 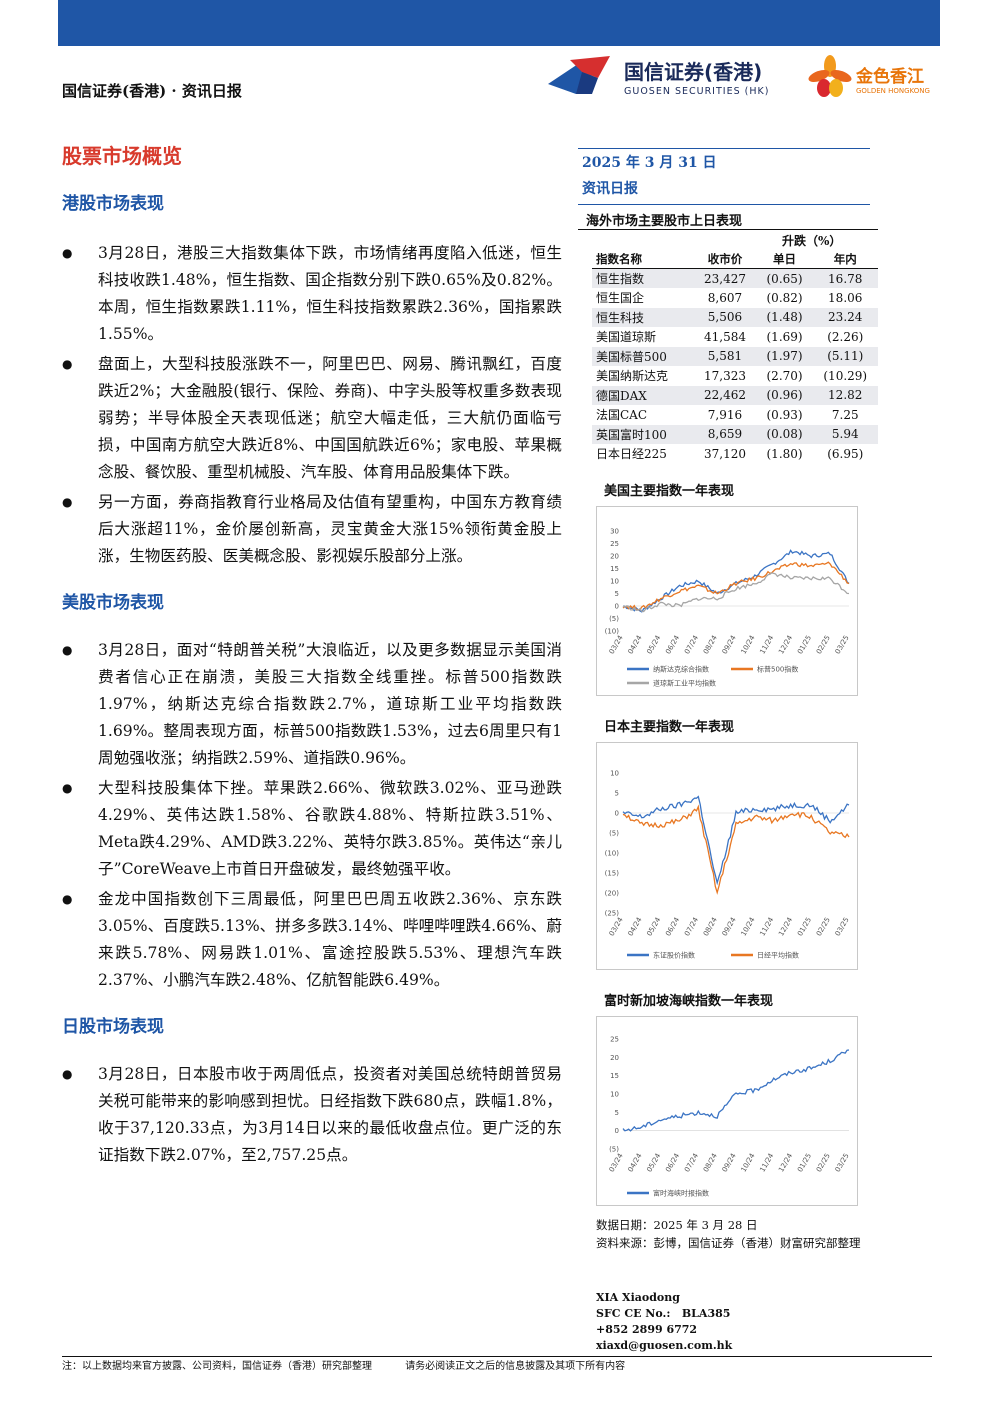 What do you see at coordinates (612, 894) in the screenshot?
I see `y-tick-label: (20)` at bounding box center [612, 894].